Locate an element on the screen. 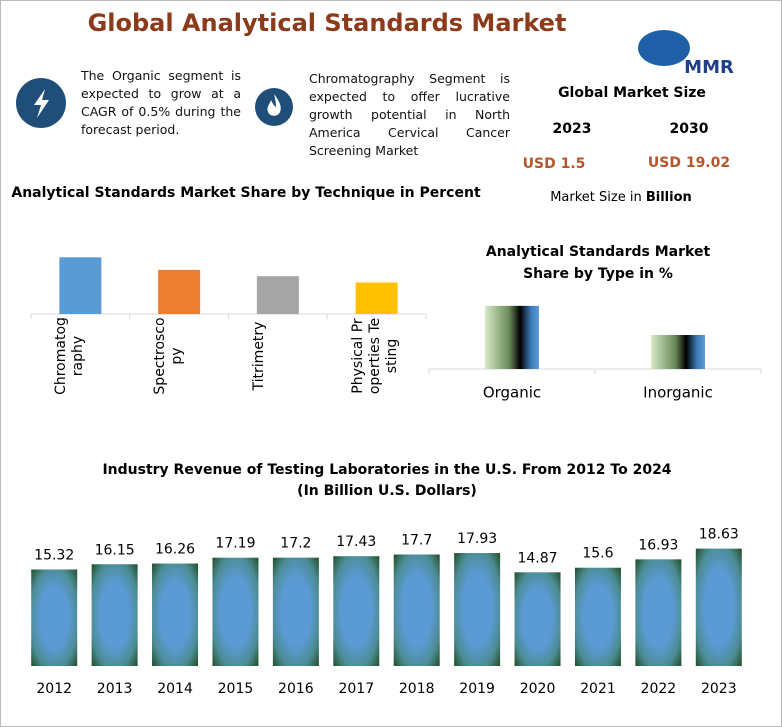  data-label: 15.6 is located at coordinates (597, 554).